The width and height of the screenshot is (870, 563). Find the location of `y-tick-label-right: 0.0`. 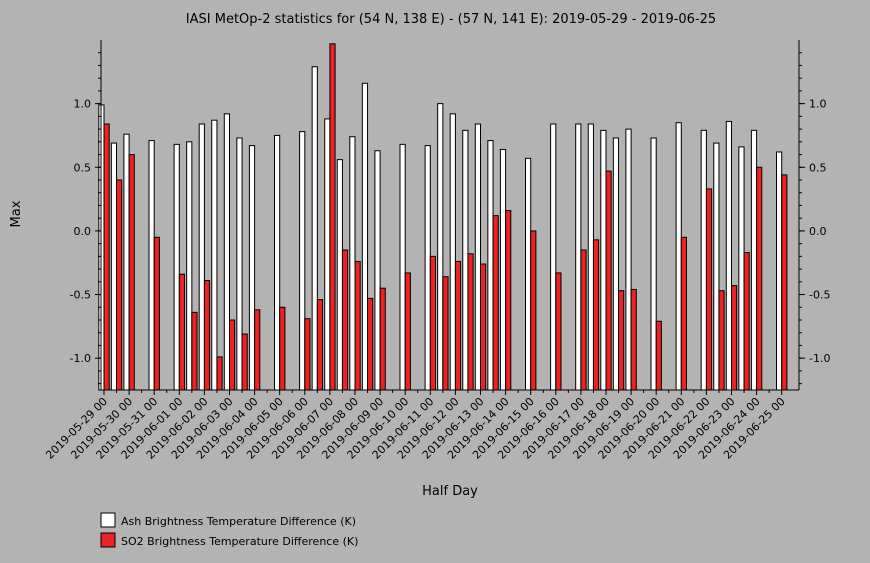

y-tick-label-right: 0.0 is located at coordinates (818, 231).